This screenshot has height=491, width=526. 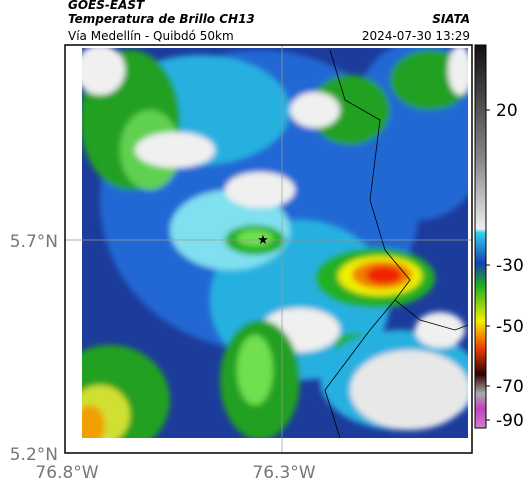 What do you see at coordinates (507, 111) in the screenshot?
I see `colorbar-label: 20` at bounding box center [507, 111].